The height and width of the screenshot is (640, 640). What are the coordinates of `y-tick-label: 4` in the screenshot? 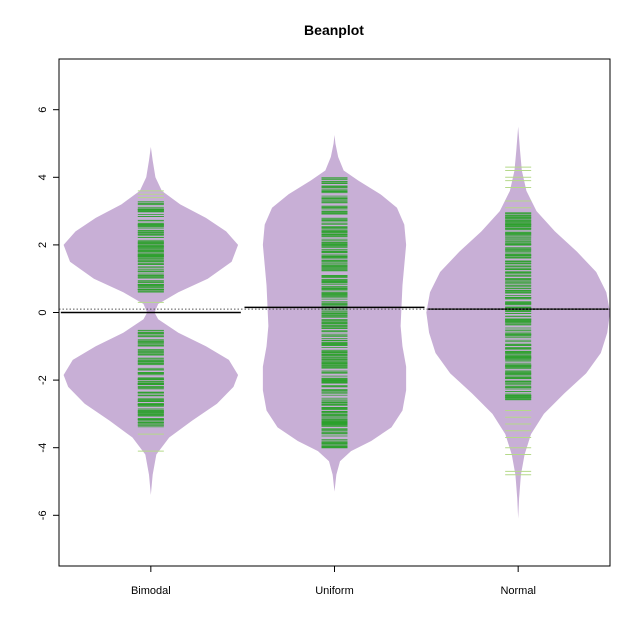 It's located at (43, 177).